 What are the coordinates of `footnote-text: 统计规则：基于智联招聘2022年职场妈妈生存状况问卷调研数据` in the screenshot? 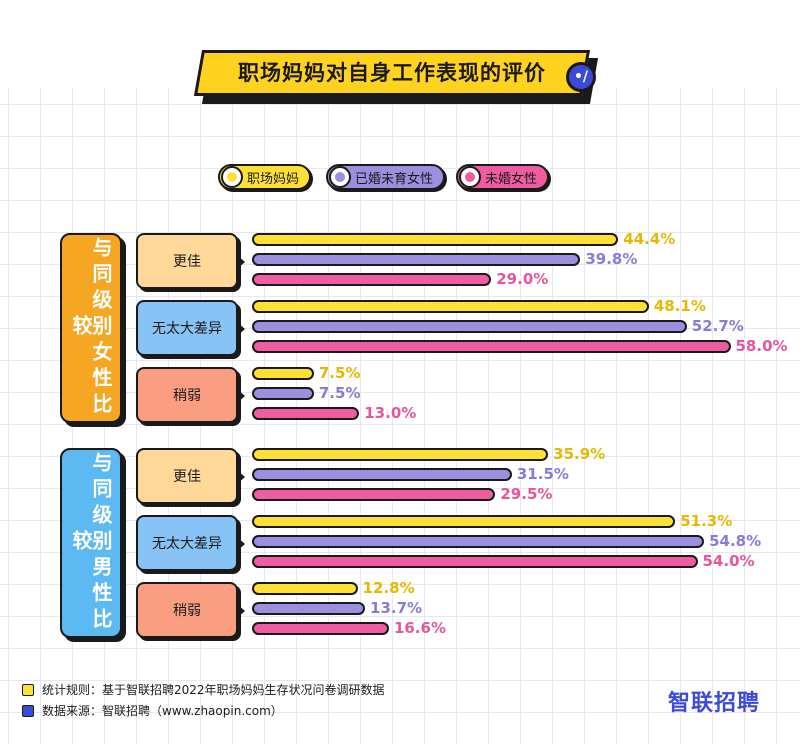 It's located at (213, 690).